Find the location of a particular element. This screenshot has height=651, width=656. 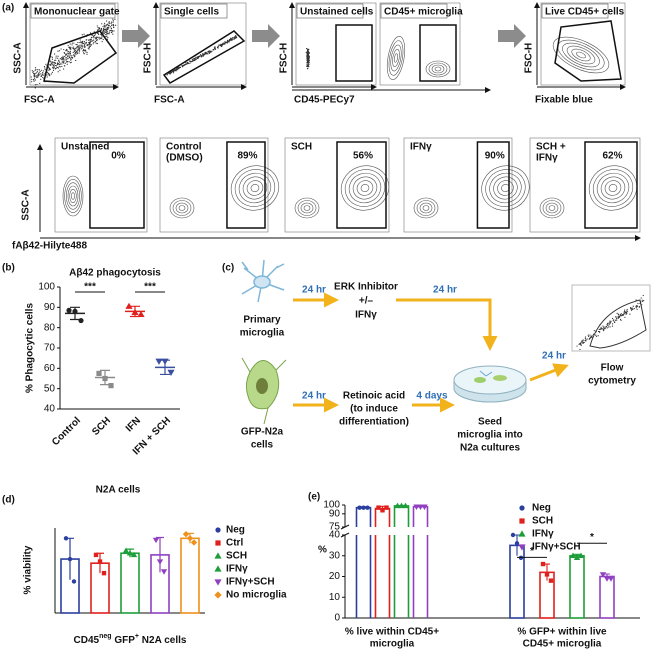

legend-label: SCH is located at coordinates (542, 521).